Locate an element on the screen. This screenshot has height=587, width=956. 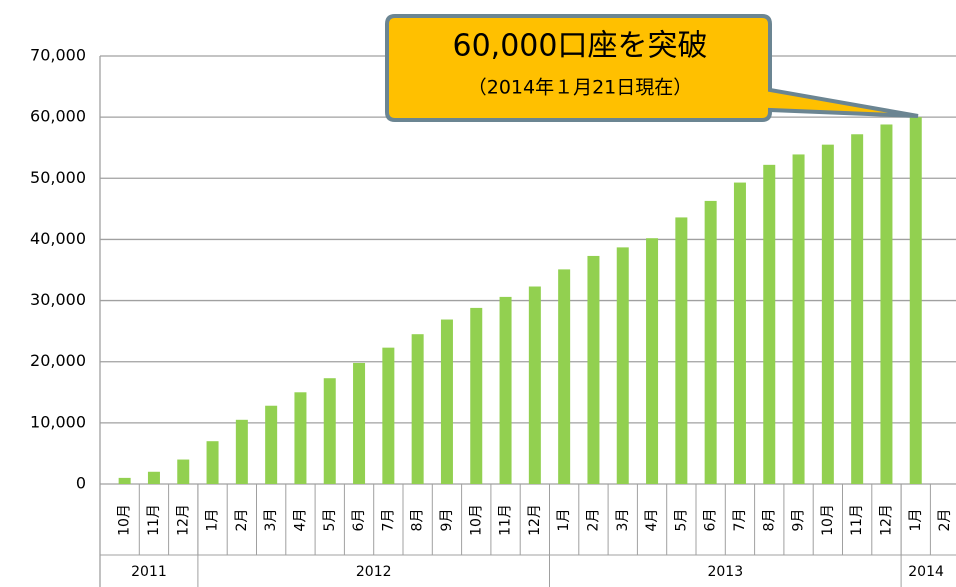
year-label: 2014 is located at coordinates (926, 572).